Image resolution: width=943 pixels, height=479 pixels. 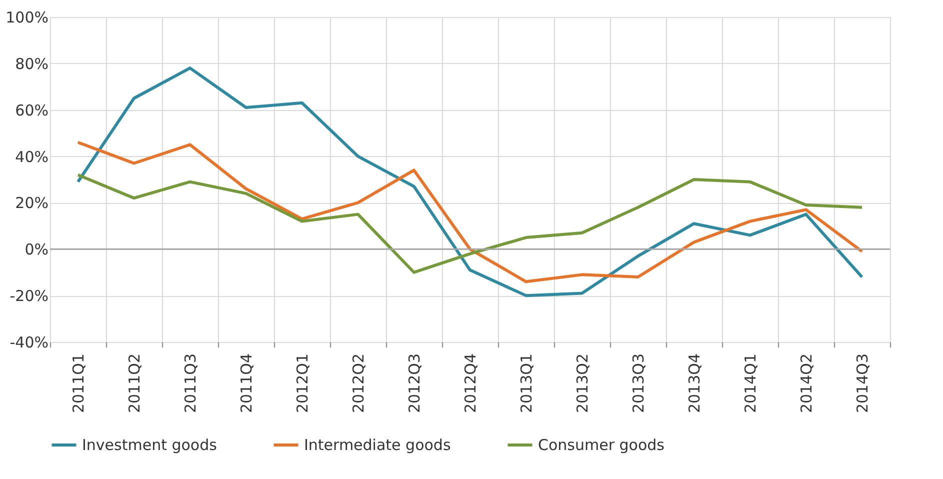 I want to click on y-tick-label: 60%, so click(x=31, y=110).